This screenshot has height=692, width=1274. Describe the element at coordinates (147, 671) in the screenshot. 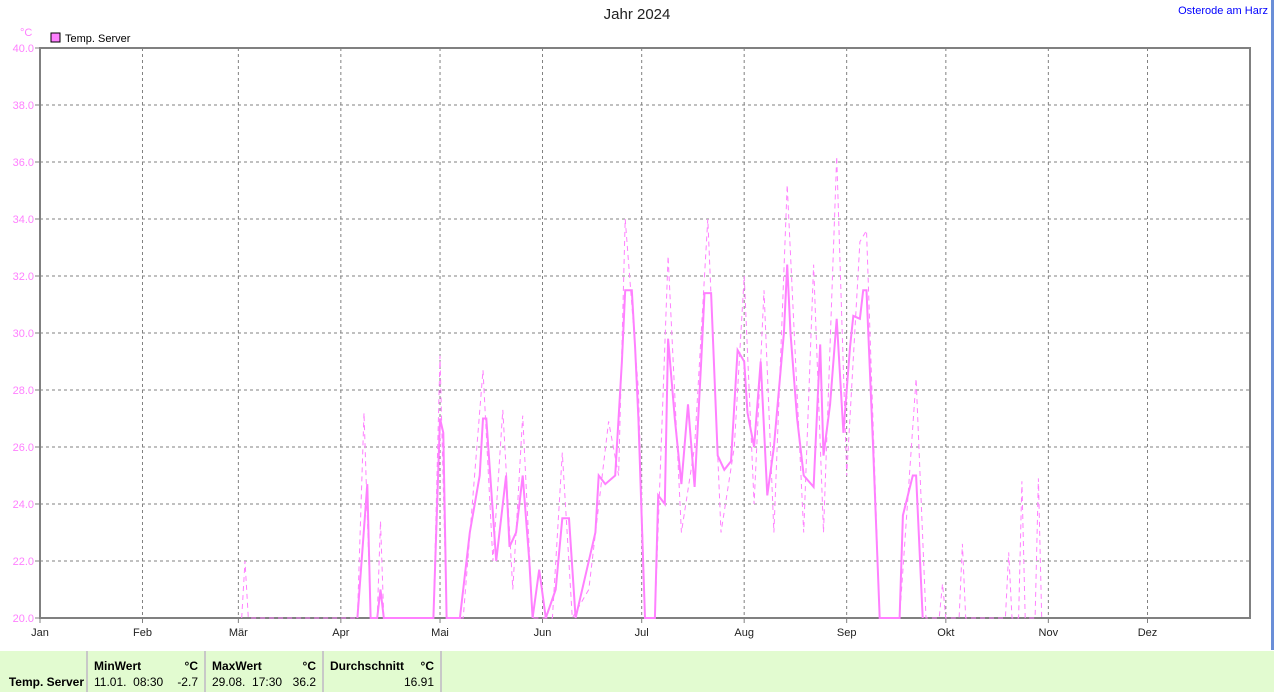

I see `min-cell: MinWert °C 11.01. 08:30 -2.7` at that location.